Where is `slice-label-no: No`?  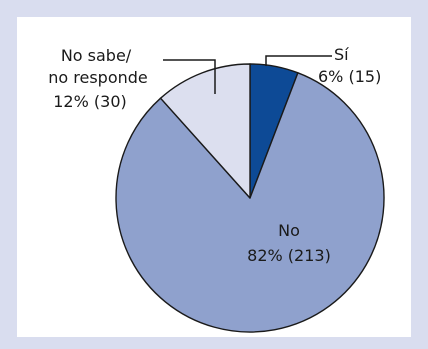 slice-label-no: No is located at coordinates (289, 230).